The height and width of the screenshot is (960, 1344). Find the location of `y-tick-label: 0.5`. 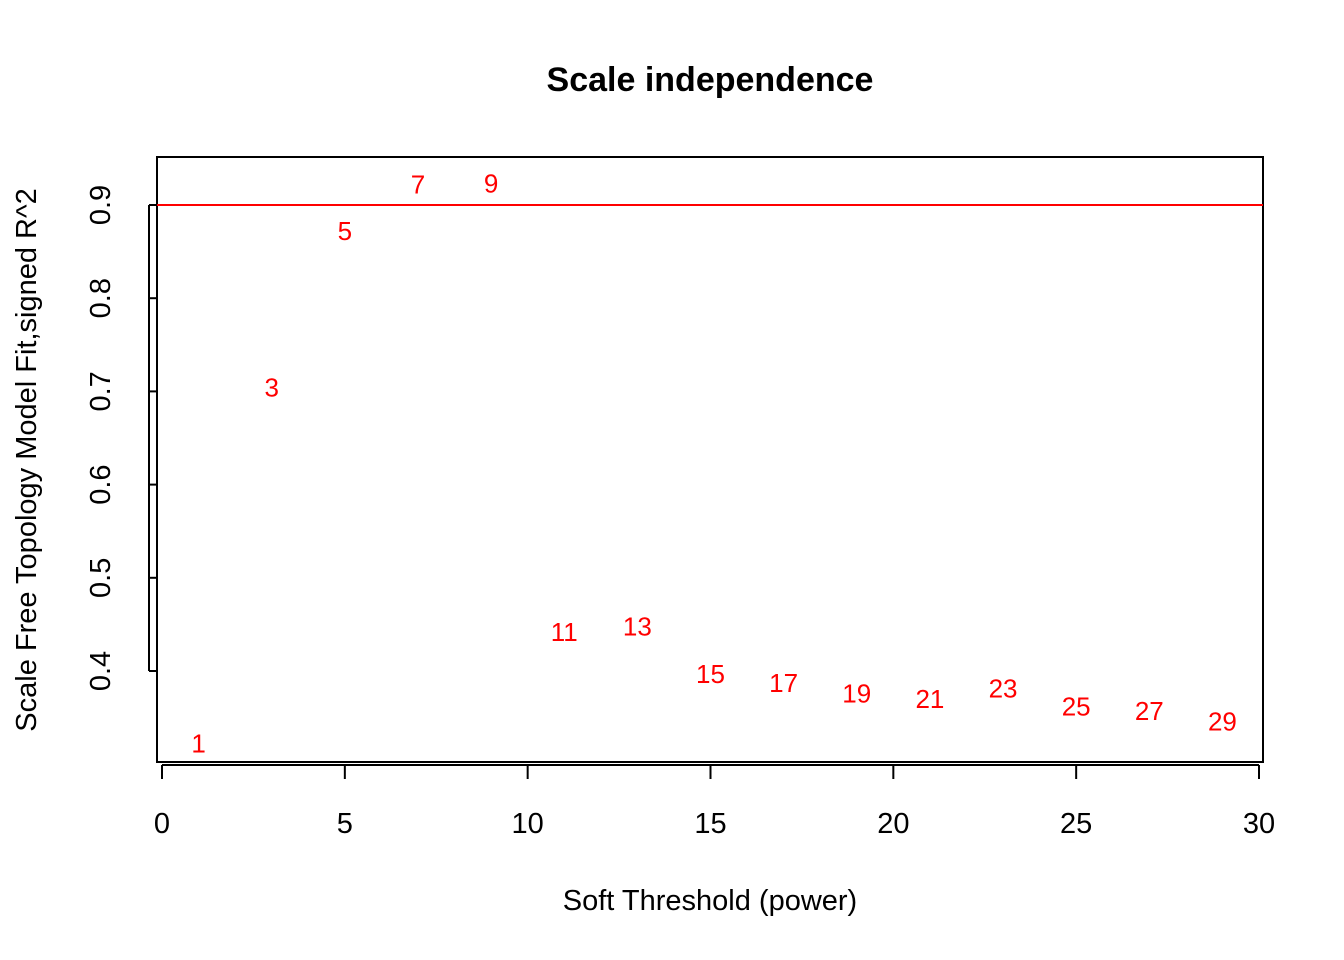

y-tick-label: 0.5 is located at coordinates (101, 578).